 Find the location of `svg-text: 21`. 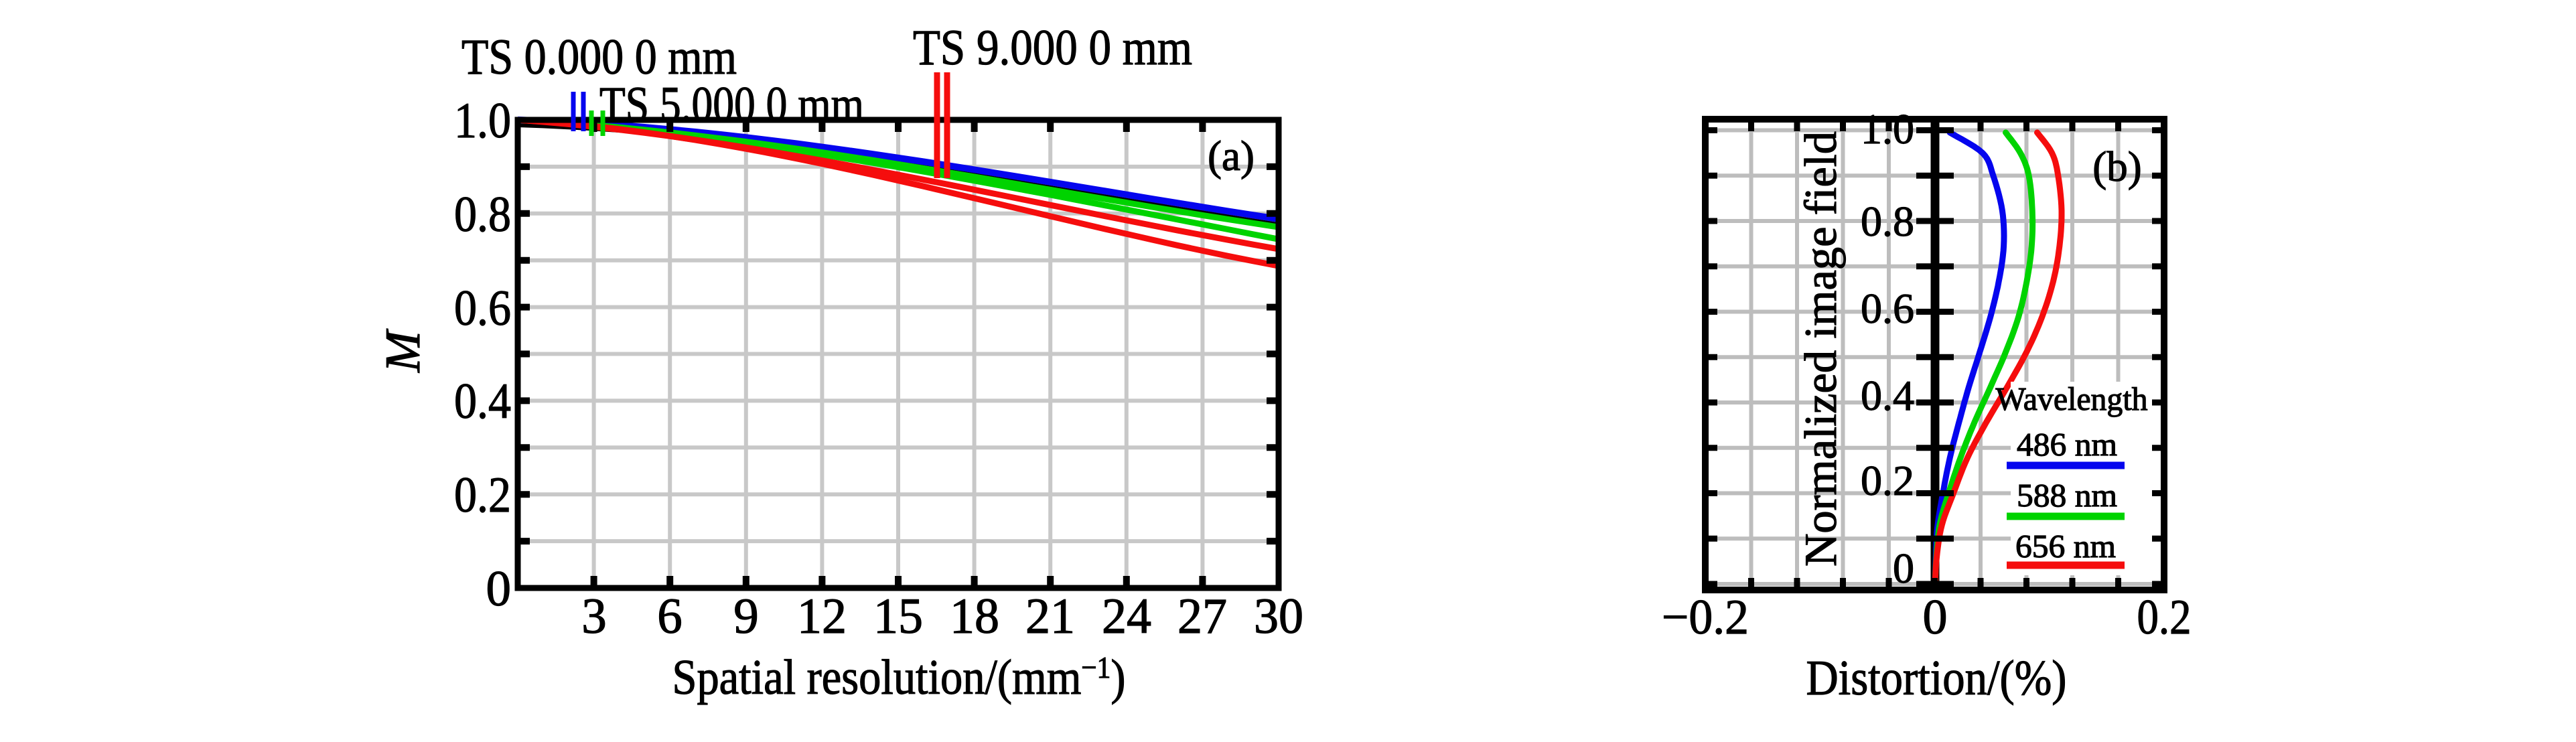

svg-text: 21 is located at coordinates (1050, 616).